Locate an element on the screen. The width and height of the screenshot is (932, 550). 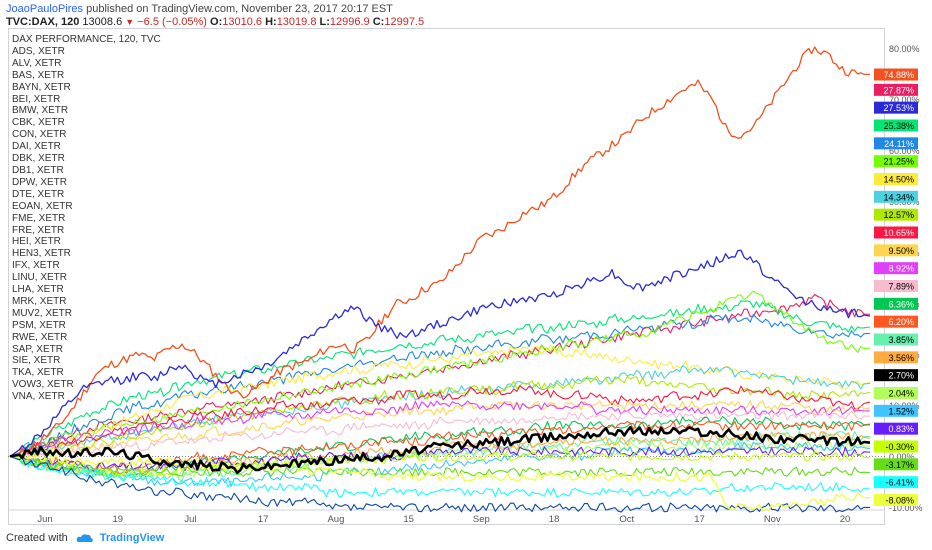
legend-title: DAX PERFORMANCE, 120, TVC is located at coordinates (86, 39).